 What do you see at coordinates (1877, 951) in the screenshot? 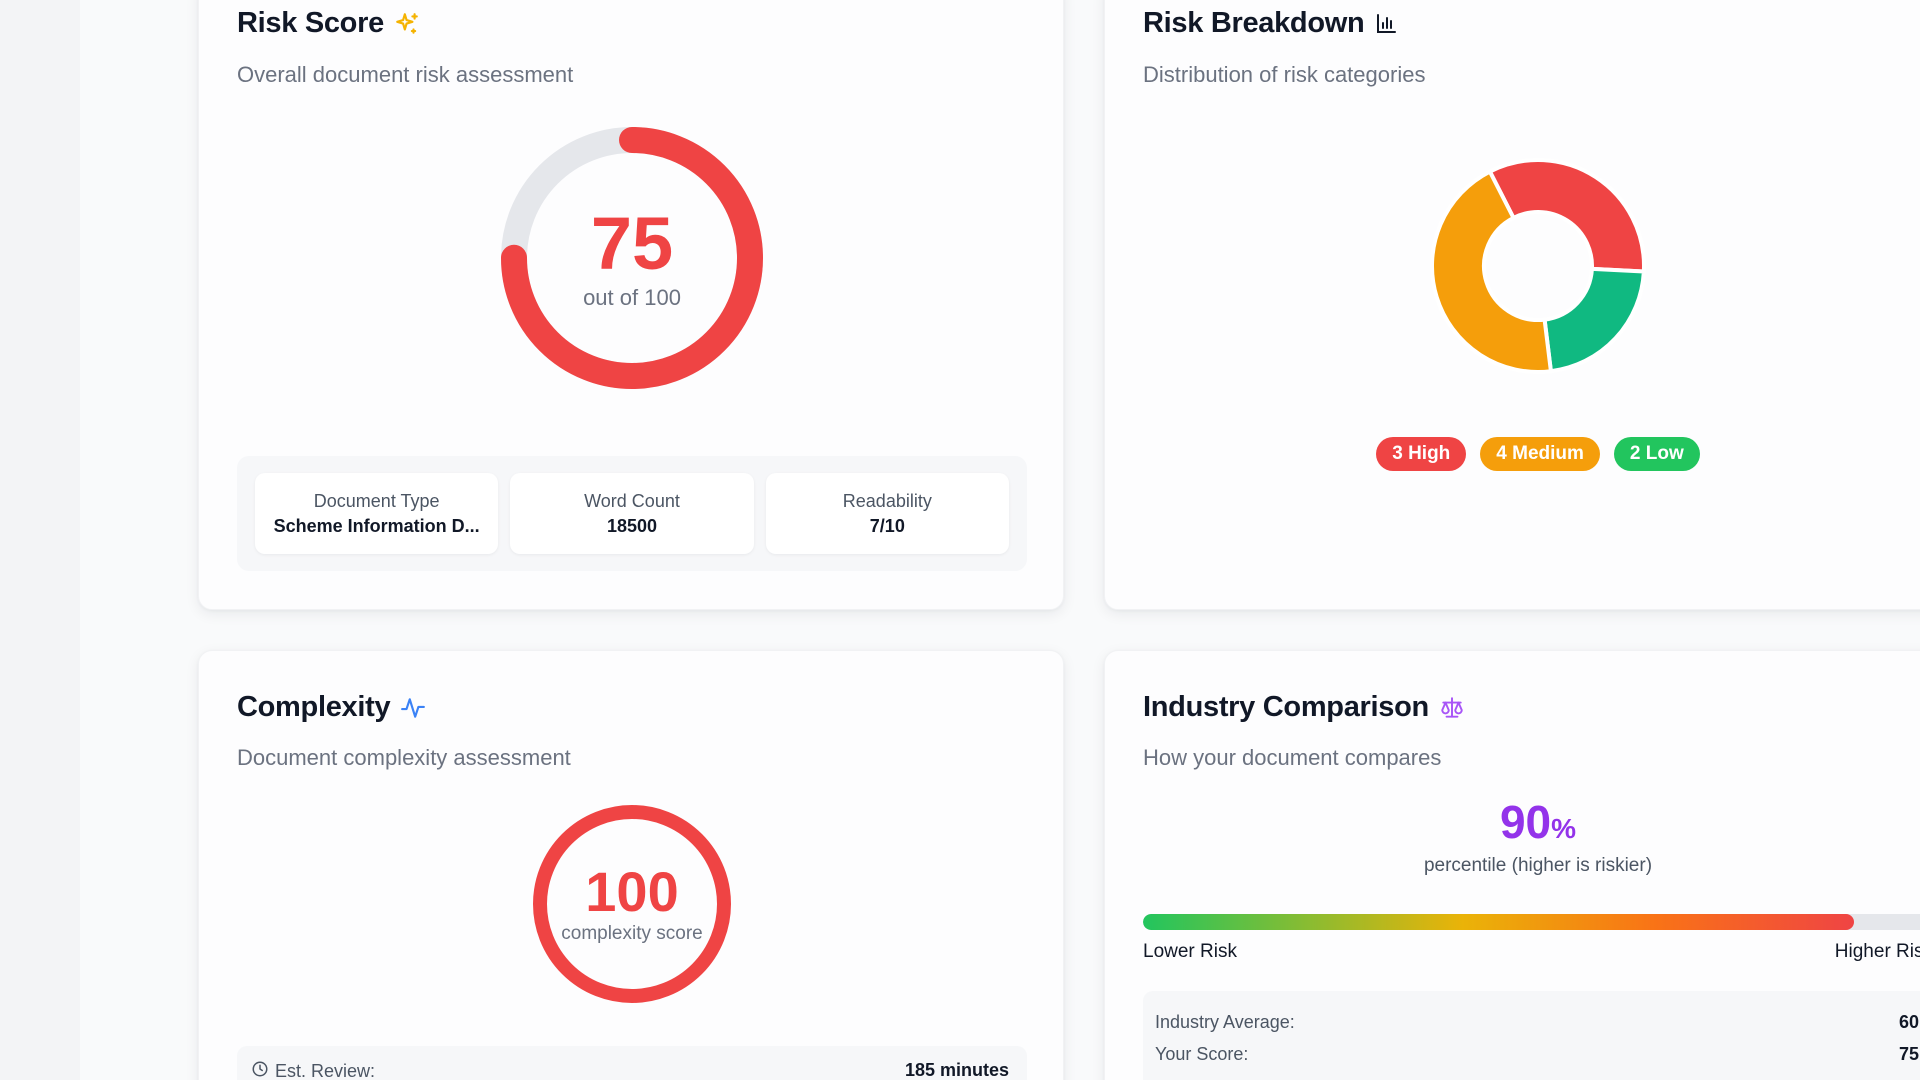
I see `higher-risk-label: Higher Risk` at bounding box center [1877, 951].